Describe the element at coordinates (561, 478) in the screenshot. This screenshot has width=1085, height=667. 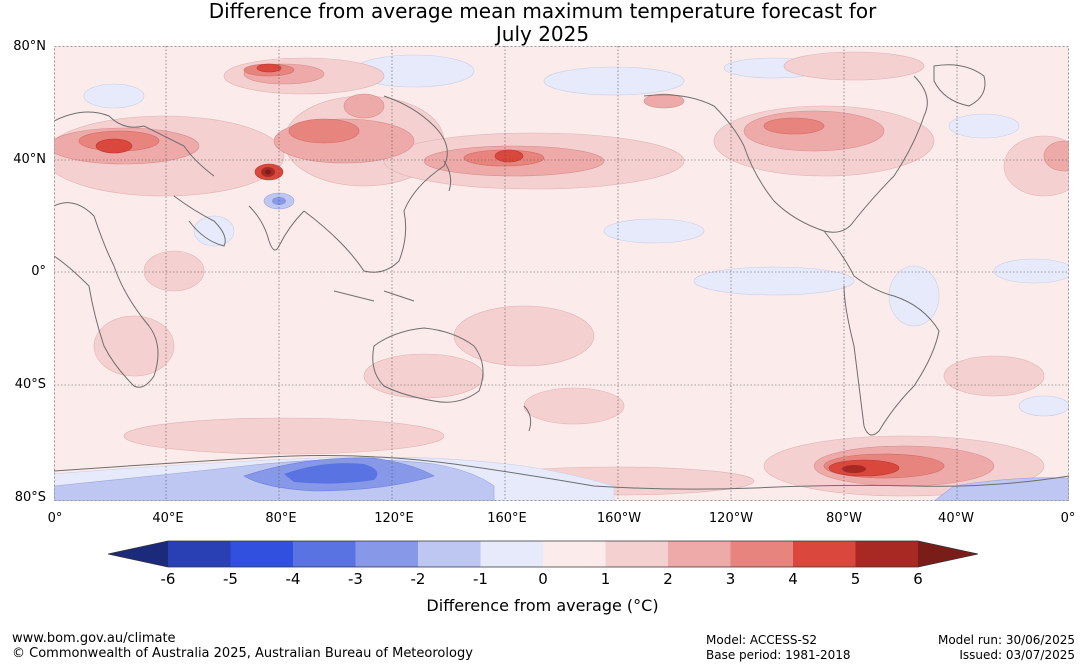
I see `anomaly-cool-antarctica` at that location.